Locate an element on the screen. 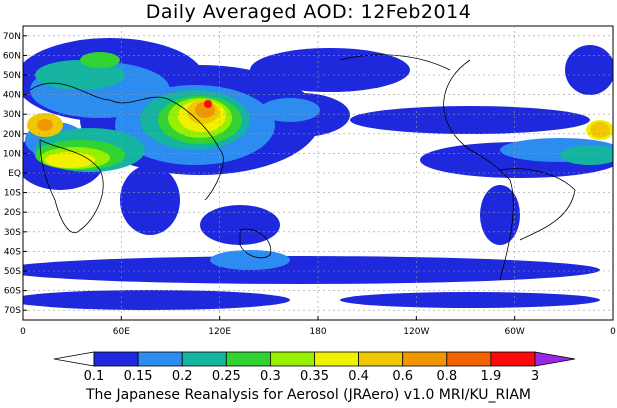  colorbar-label: 0.15 is located at coordinates (138, 376).